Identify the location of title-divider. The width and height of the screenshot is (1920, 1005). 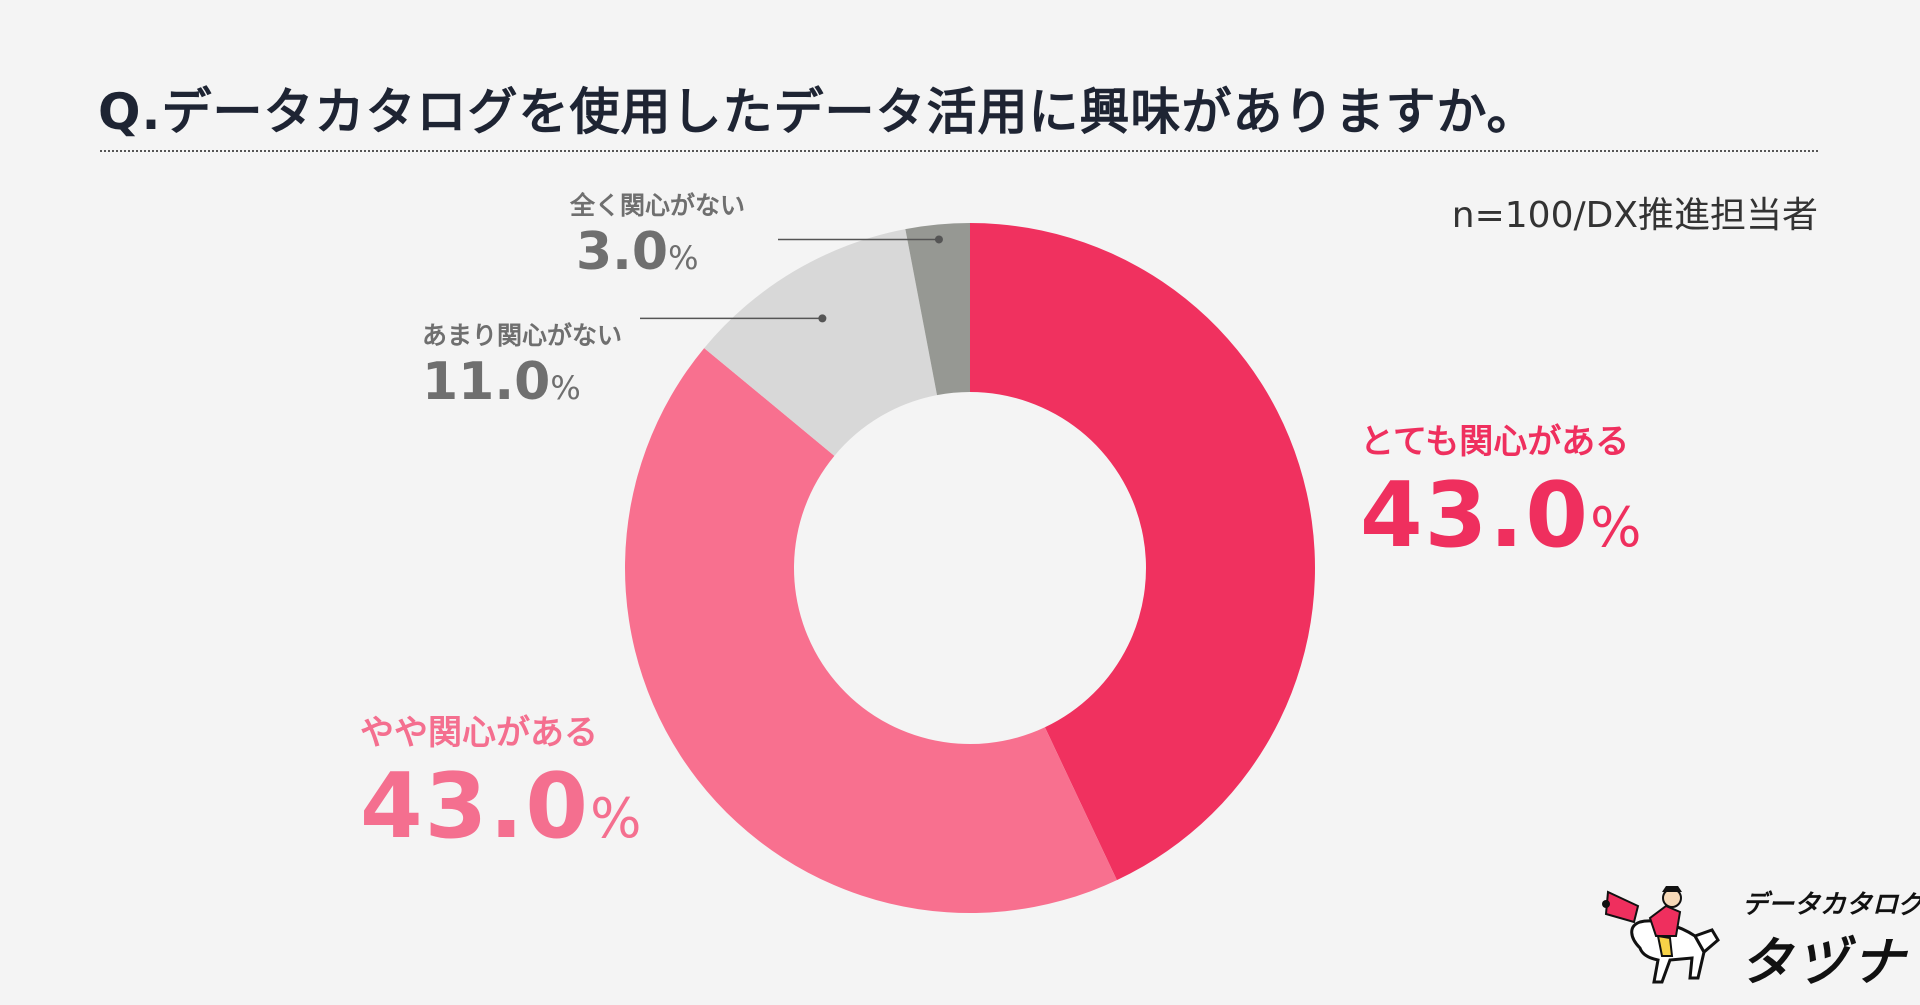
(959, 151).